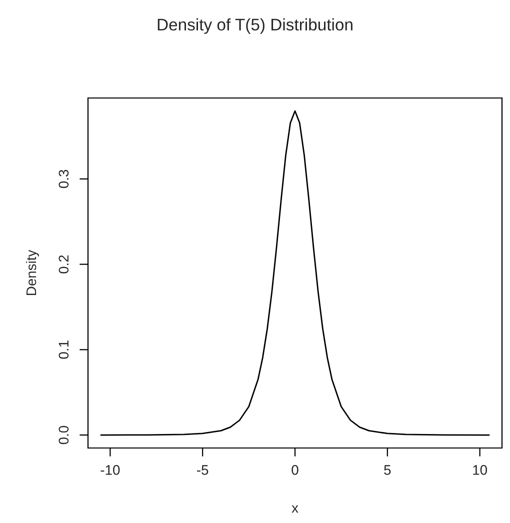 This screenshot has height=523, width=510. I want to click on x-tick-label: 0, so click(295, 470).